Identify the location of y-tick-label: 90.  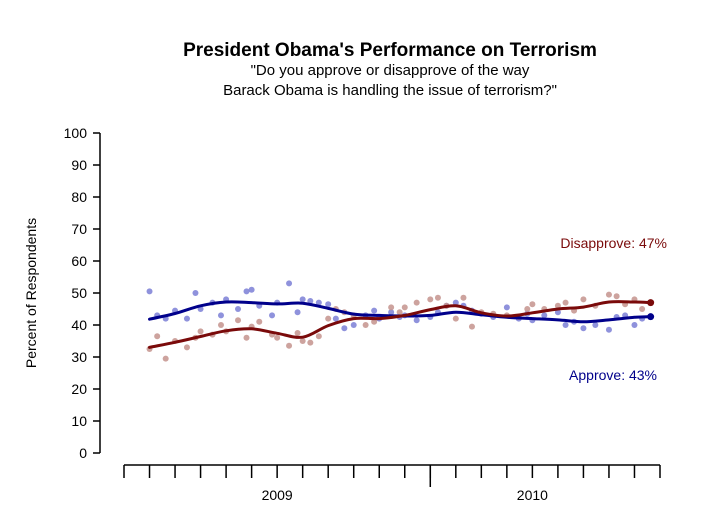
(79, 165).